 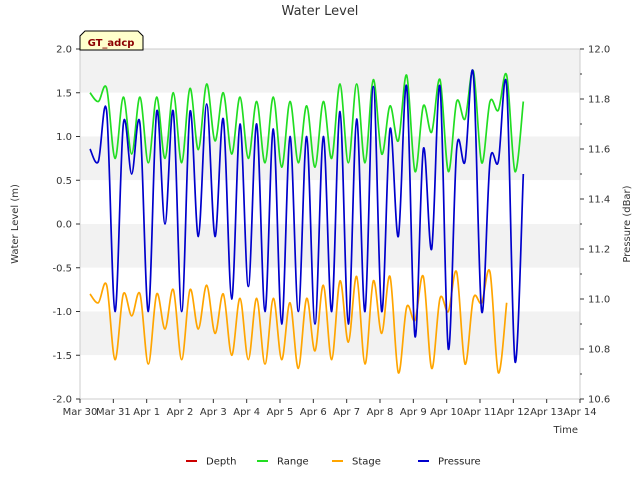 What do you see at coordinates (62, 356) in the screenshot?
I see `y-tick-label: -1.5` at bounding box center [62, 356].